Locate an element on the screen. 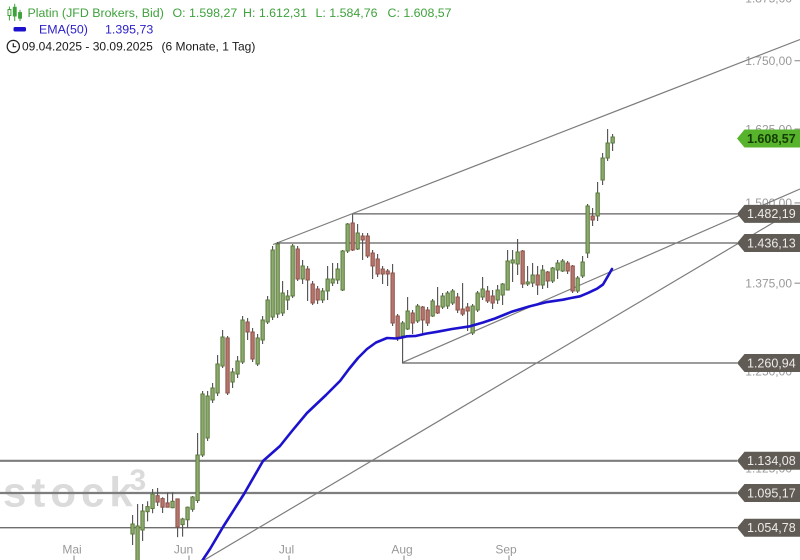  svg-text: Mai is located at coordinates (71, 550).